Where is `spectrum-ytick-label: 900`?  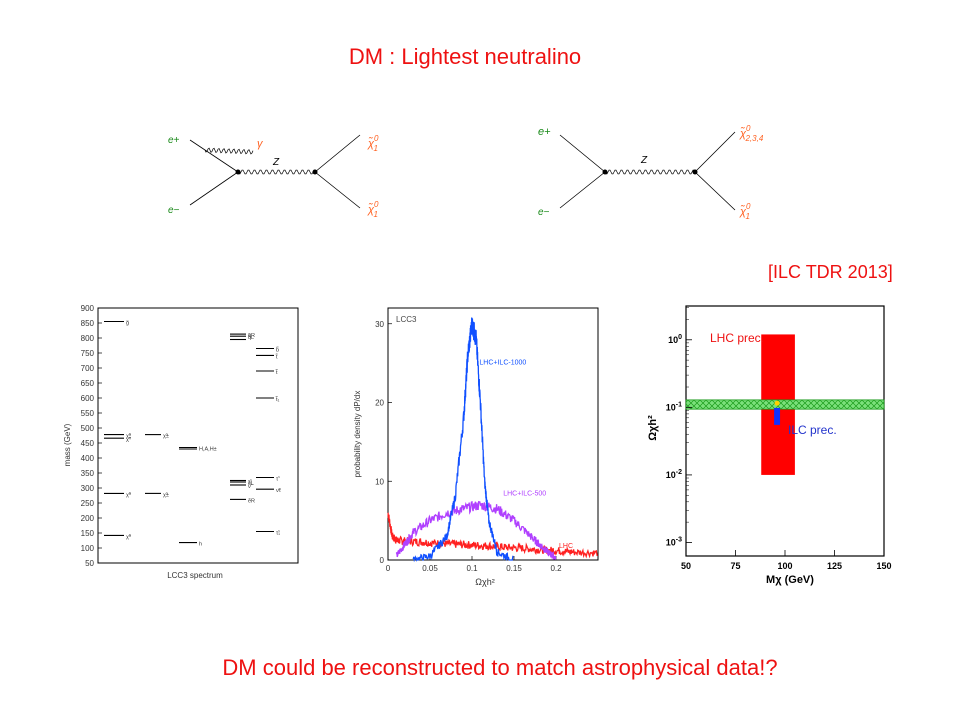 spectrum-ytick-label: 900 is located at coordinates (88, 308).